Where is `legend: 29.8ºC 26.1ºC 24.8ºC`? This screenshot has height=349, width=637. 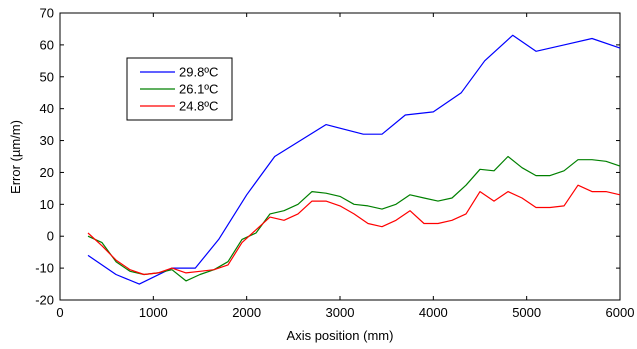
legend: 29.8ºC 26.1ºC 24.8ºC is located at coordinates (179, 89).